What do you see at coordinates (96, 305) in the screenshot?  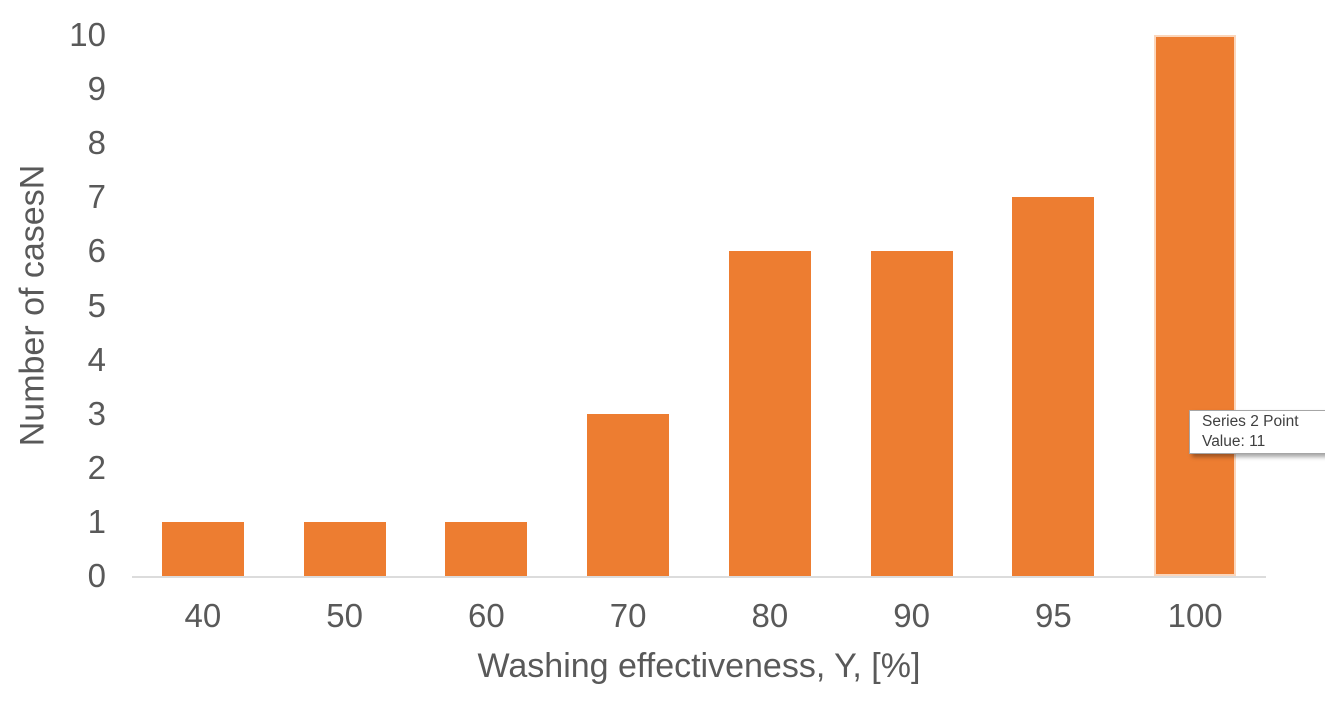 I see `y-tick-5: 5` at bounding box center [96, 305].